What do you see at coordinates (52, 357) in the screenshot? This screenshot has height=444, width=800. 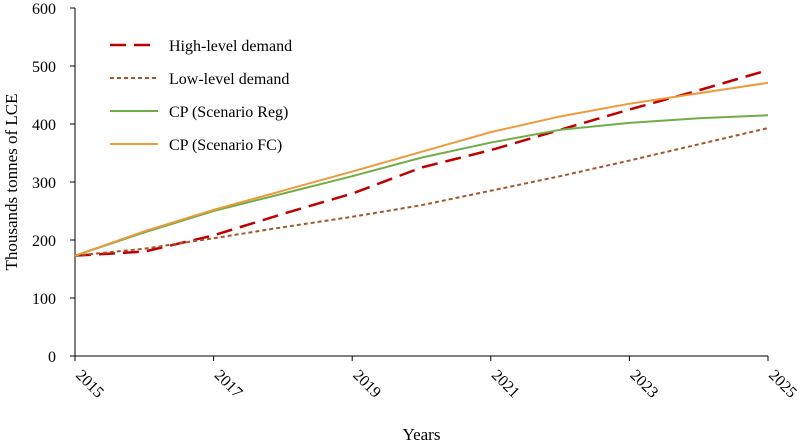 I see `y-tick-label: 0` at bounding box center [52, 357].